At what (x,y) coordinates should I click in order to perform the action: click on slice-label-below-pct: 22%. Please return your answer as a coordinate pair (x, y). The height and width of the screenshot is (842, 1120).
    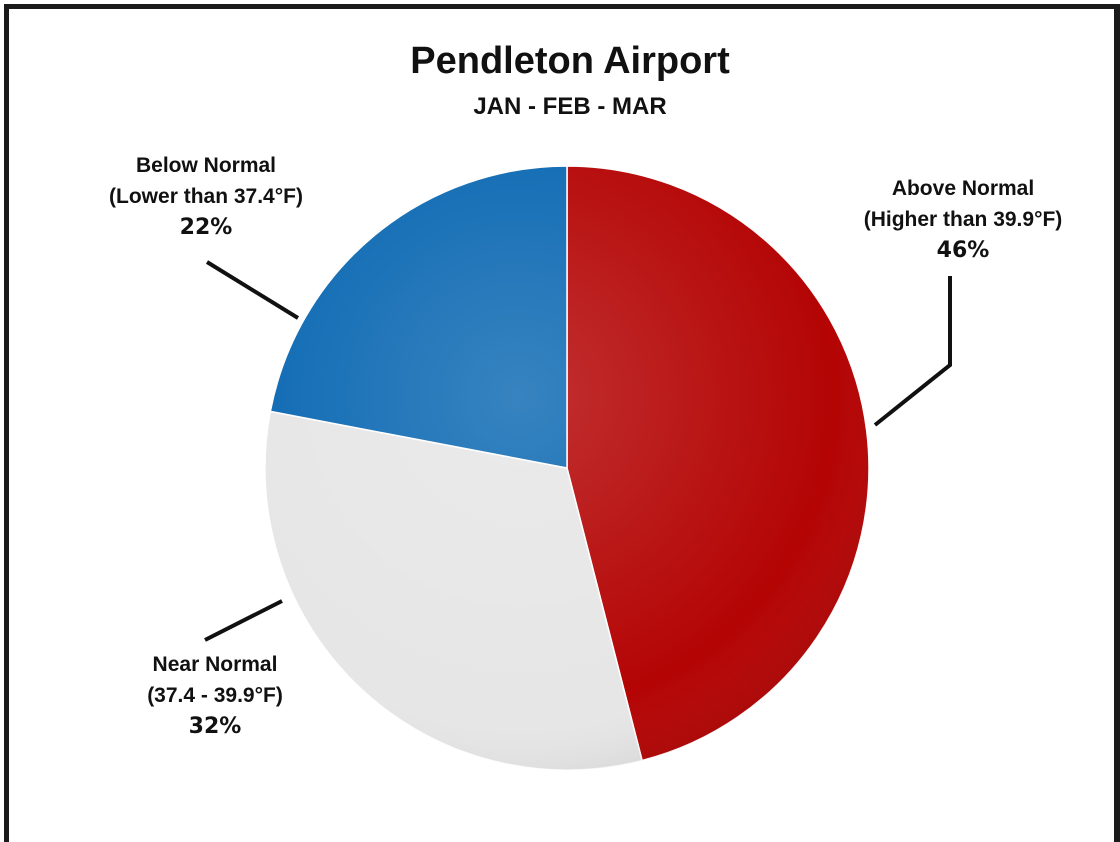
    Looking at the image, I should click on (206, 227).